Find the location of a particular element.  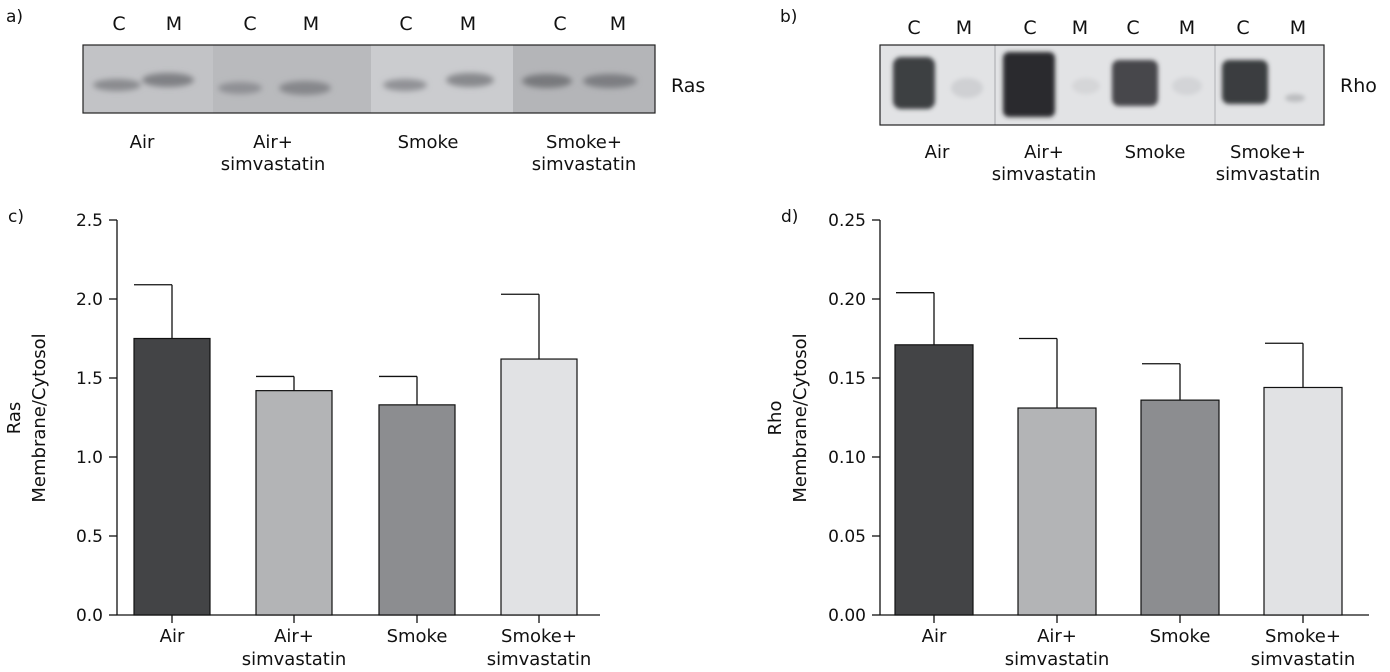

y-tick-label: 0.15 is located at coordinates (847, 379).